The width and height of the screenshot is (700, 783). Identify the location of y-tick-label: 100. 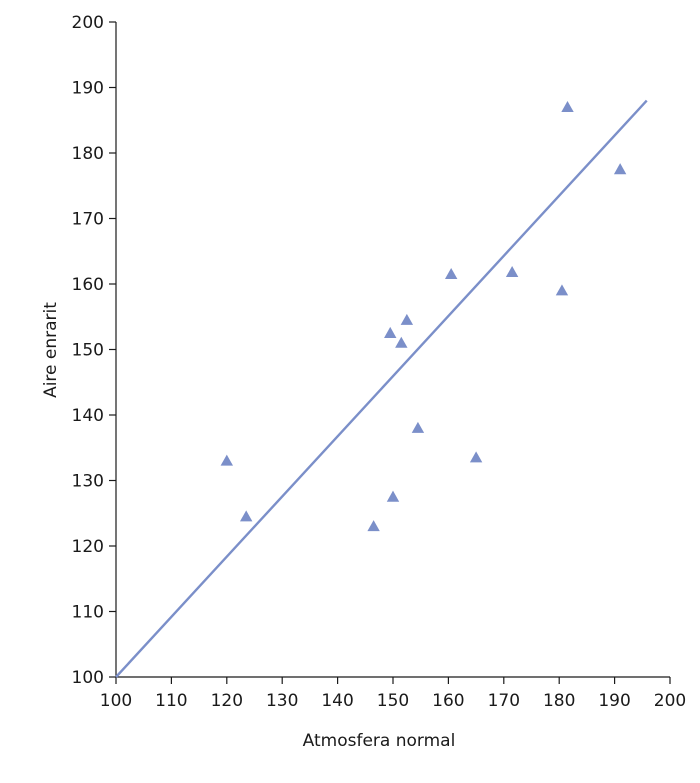
(88, 678).